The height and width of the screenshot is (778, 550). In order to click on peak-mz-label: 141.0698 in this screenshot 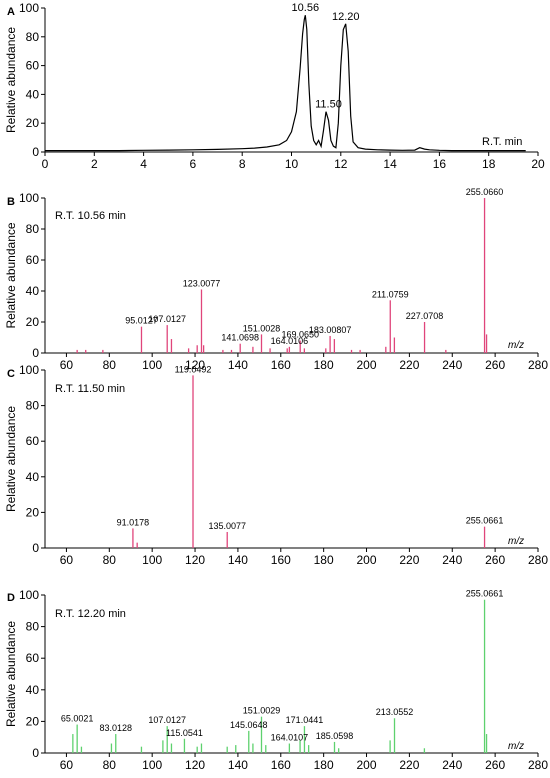, I will do `click(240, 338)`.